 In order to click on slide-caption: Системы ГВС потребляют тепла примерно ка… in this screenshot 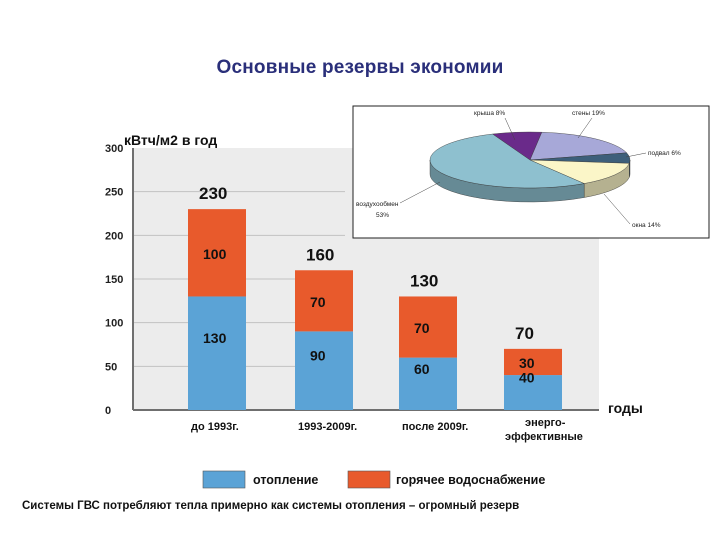, I will do `click(271, 506)`.